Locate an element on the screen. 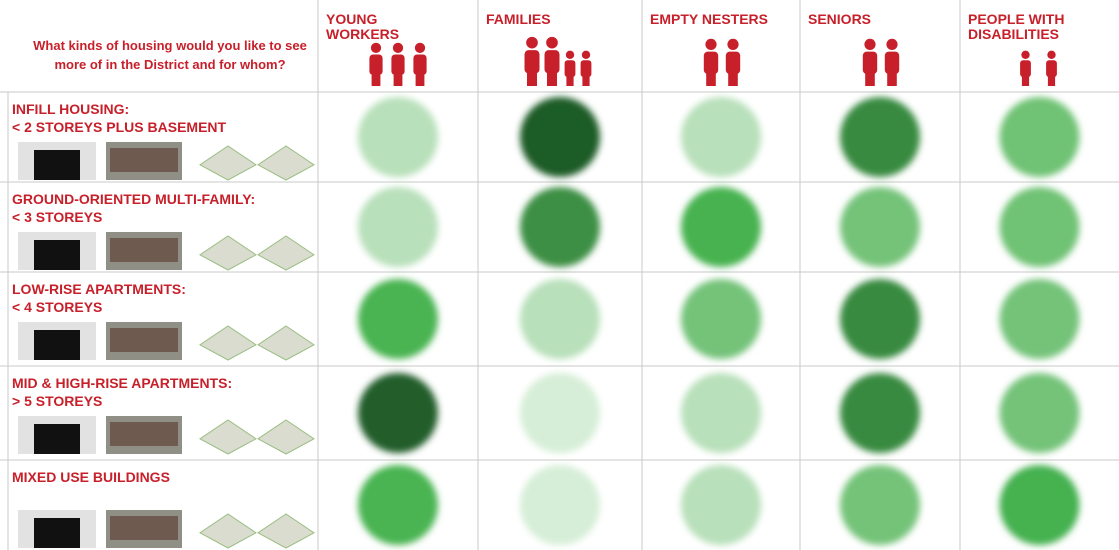  row-subtitle: < 2 STOREYS PLUS BASEMENT is located at coordinates (119, 127).